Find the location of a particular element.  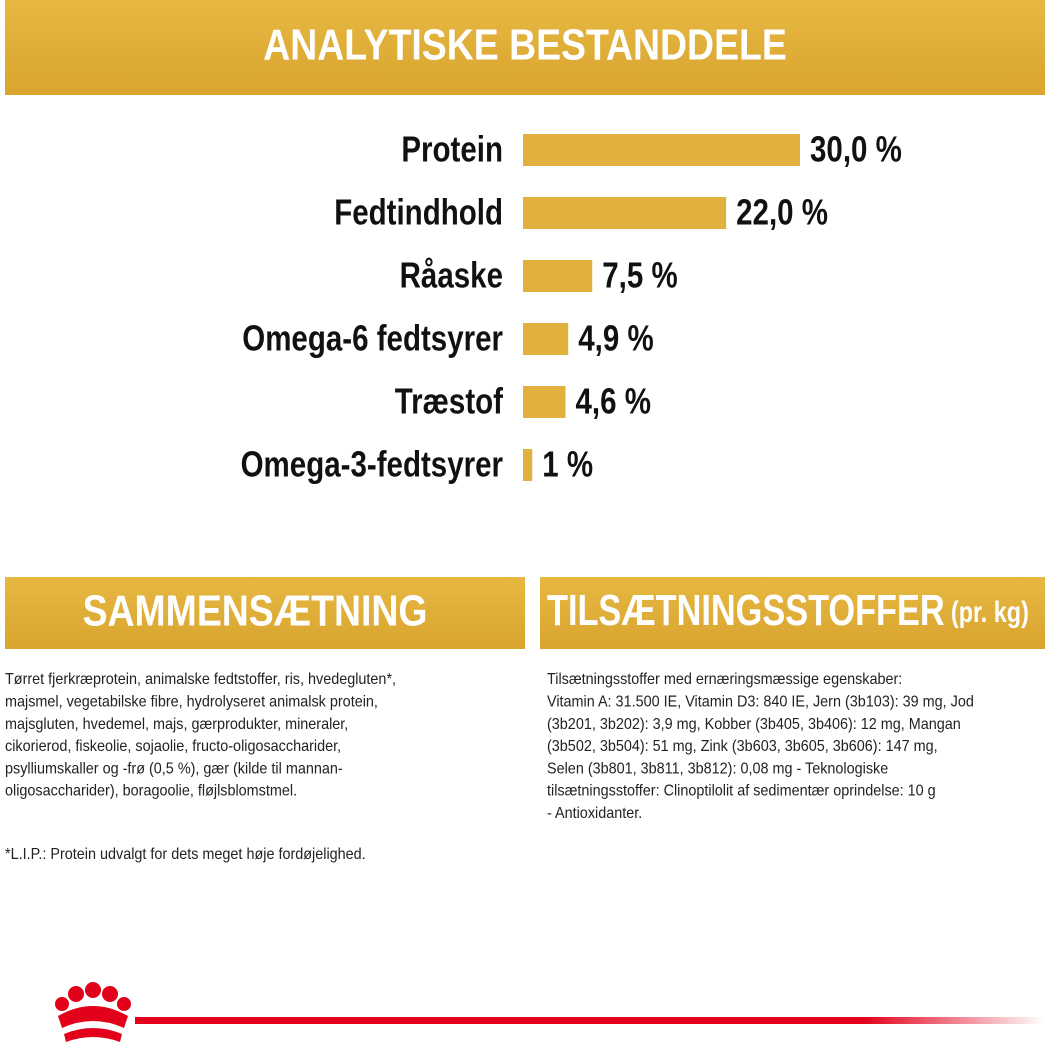

section-title: TILSÆTNINGSSTOFFER (pr. kg) is located at coordinates (788, 611).